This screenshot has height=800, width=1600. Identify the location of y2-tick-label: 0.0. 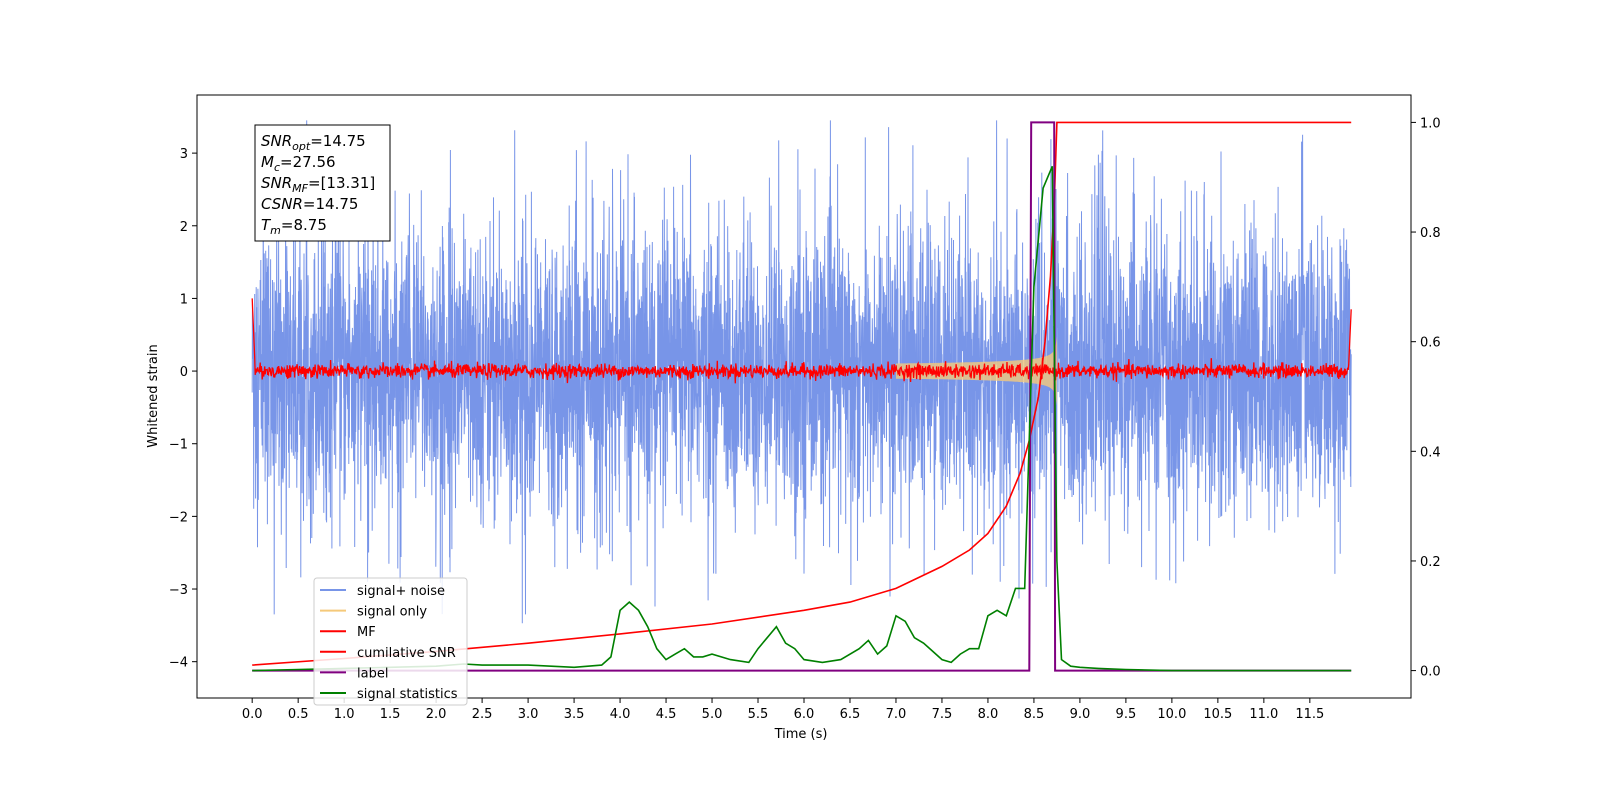
(1430, 672).